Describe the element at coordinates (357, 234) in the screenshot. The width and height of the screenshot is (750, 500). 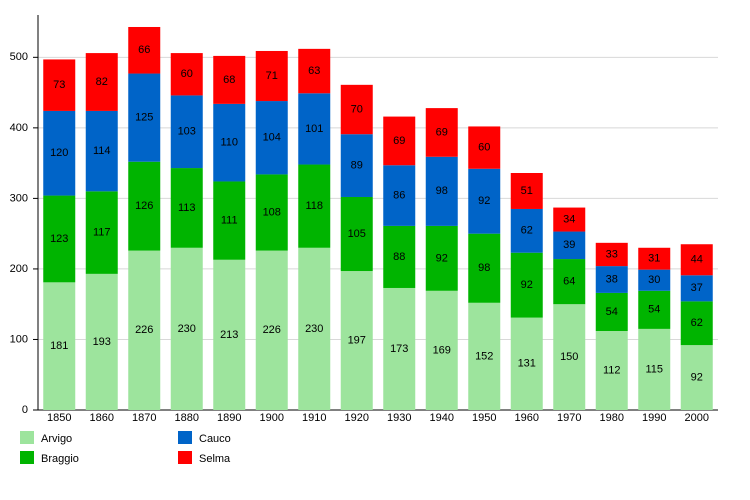
I see `value-label: 105` at that location.